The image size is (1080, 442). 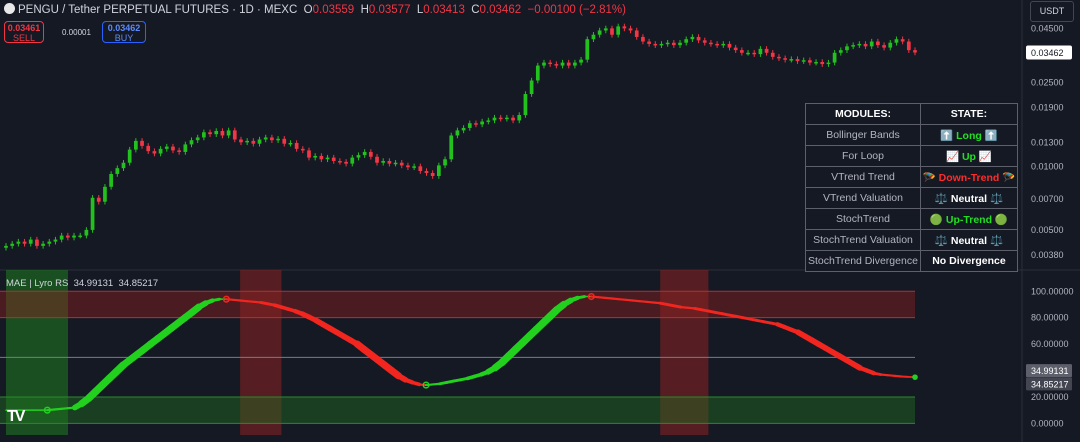 I want to click on buy-button-body: 0.03462 BUY, so click(x=124, y=32).